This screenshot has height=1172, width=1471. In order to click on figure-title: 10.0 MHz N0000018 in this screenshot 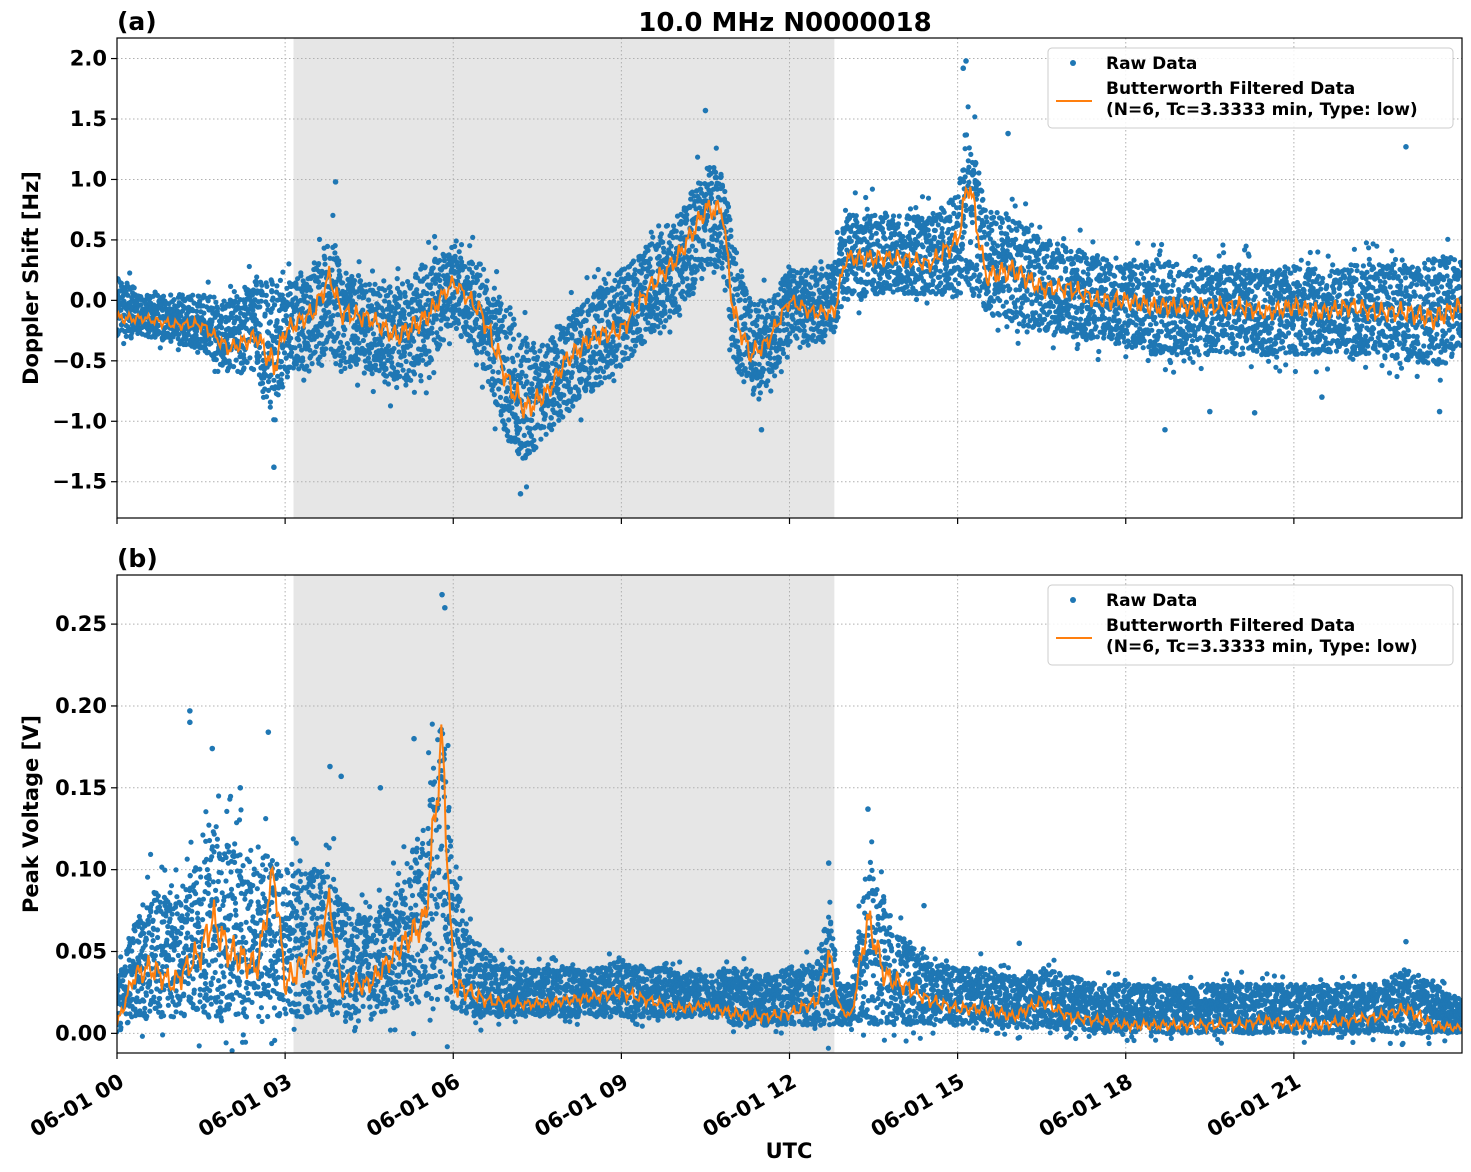, I will do `click(784, 23)`.